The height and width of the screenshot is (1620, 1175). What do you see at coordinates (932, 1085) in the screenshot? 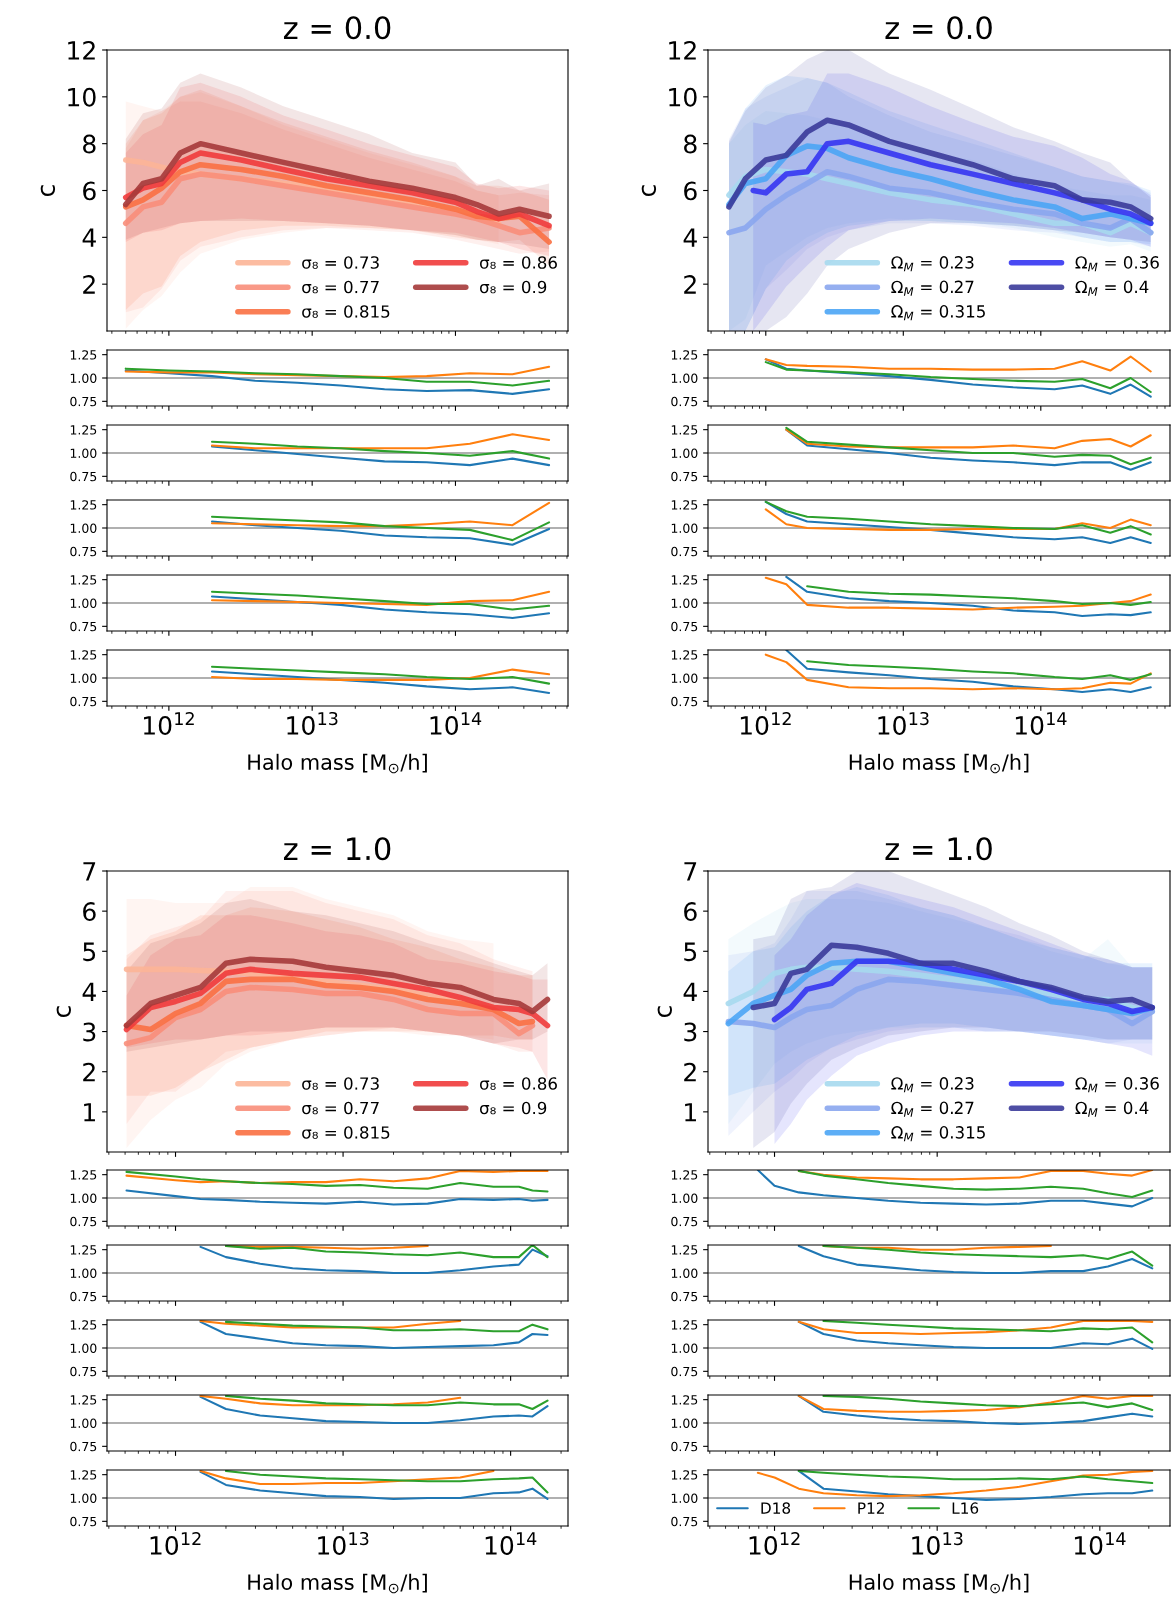
I see `legend-label: Ω$_{M}$ = 0.23` at bounding box center [932, 1085].